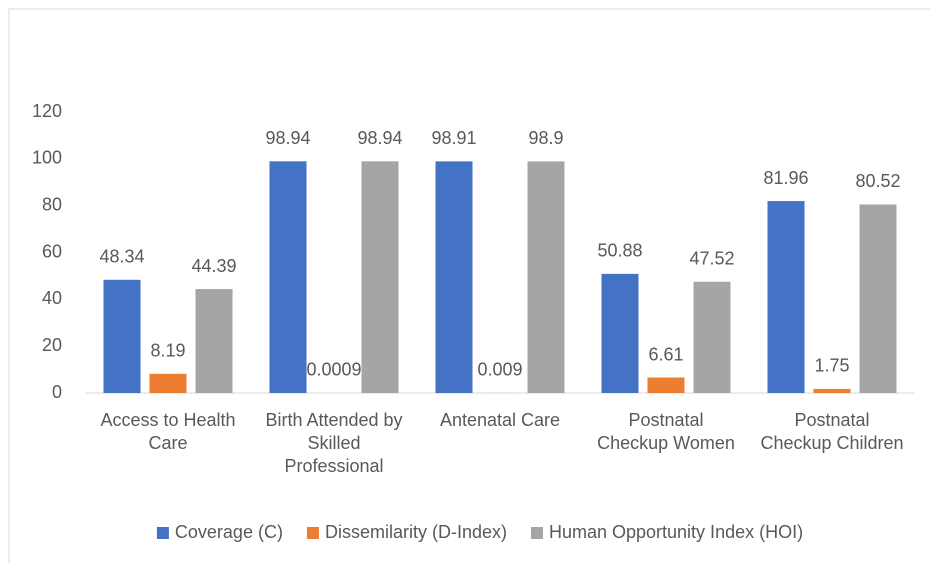  I want to click on data-label: 50.88, so click(619, 251).